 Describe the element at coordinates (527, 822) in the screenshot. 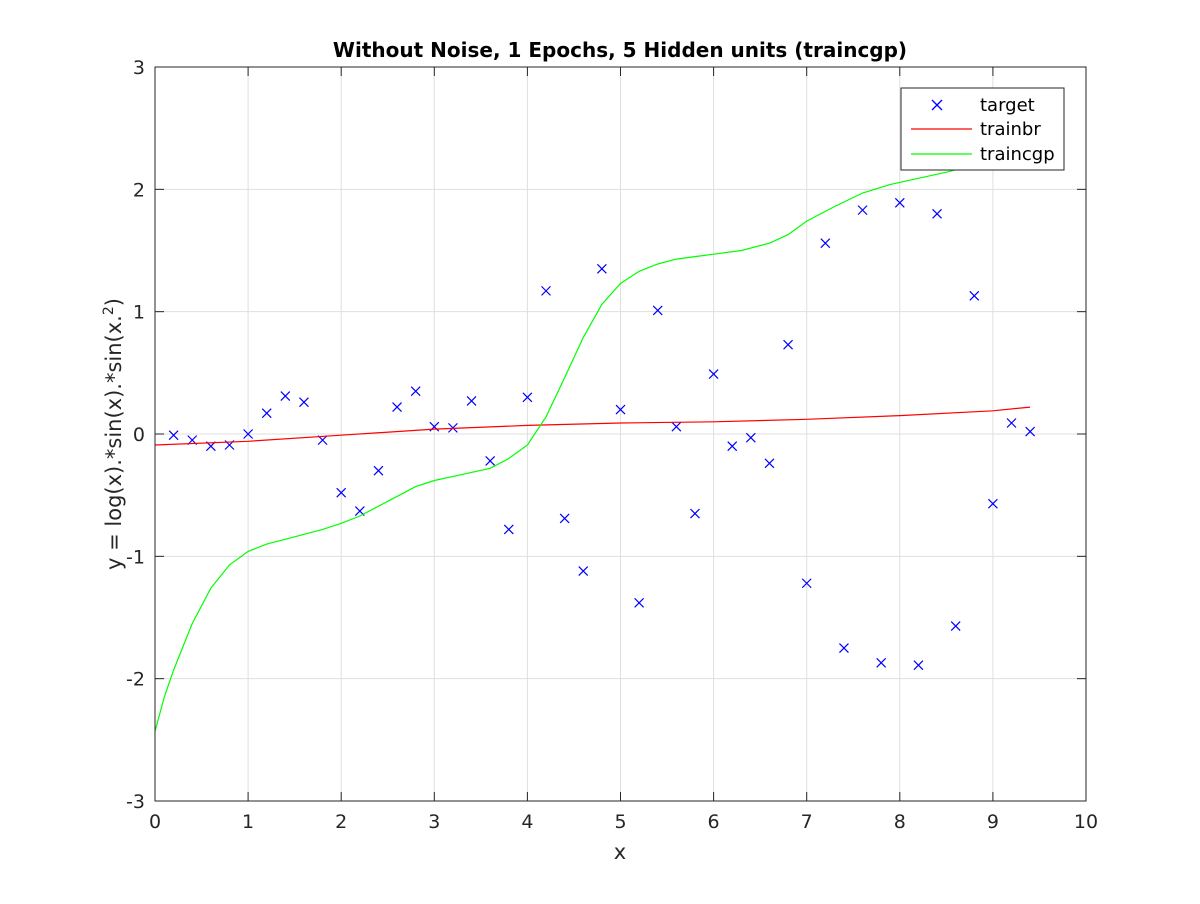

I see `x-tick-label: 4` at that location.